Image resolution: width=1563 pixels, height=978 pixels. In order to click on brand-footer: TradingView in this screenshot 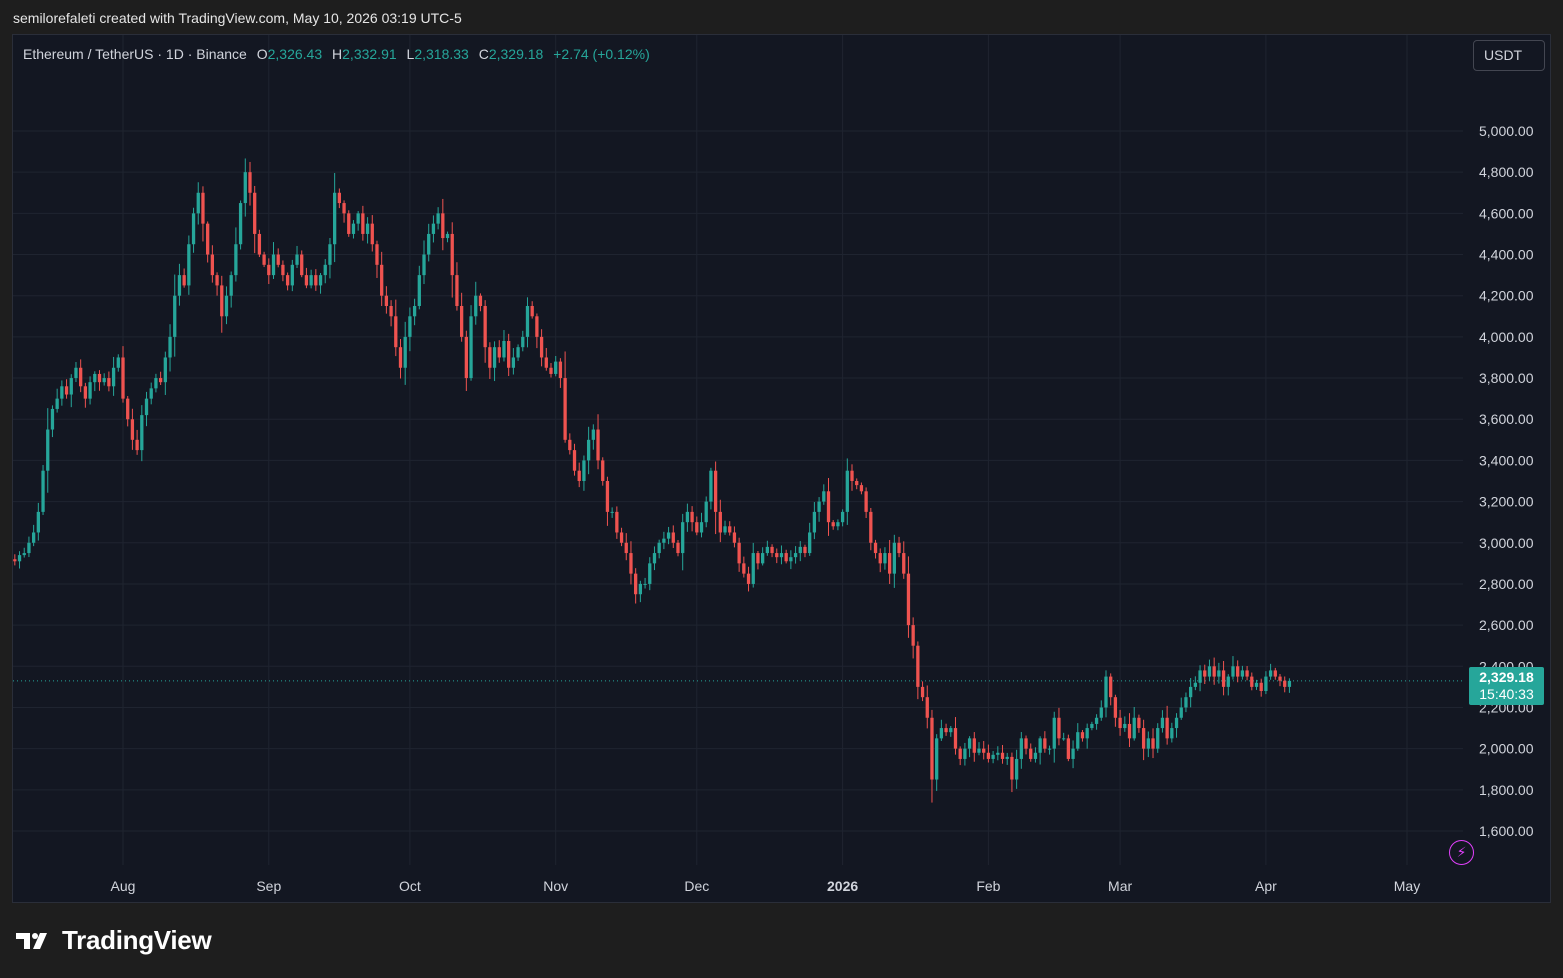, I will do `click(114, 940)`.